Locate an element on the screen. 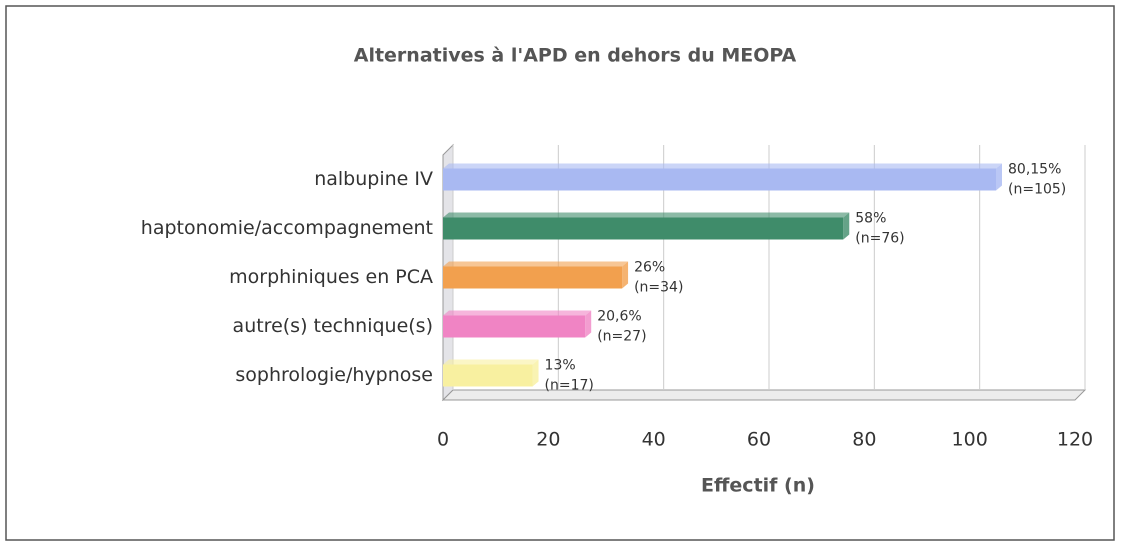 This screenshot has height=554, width=1126. x-tick-label: 20 is located at coordinates (548, 440).